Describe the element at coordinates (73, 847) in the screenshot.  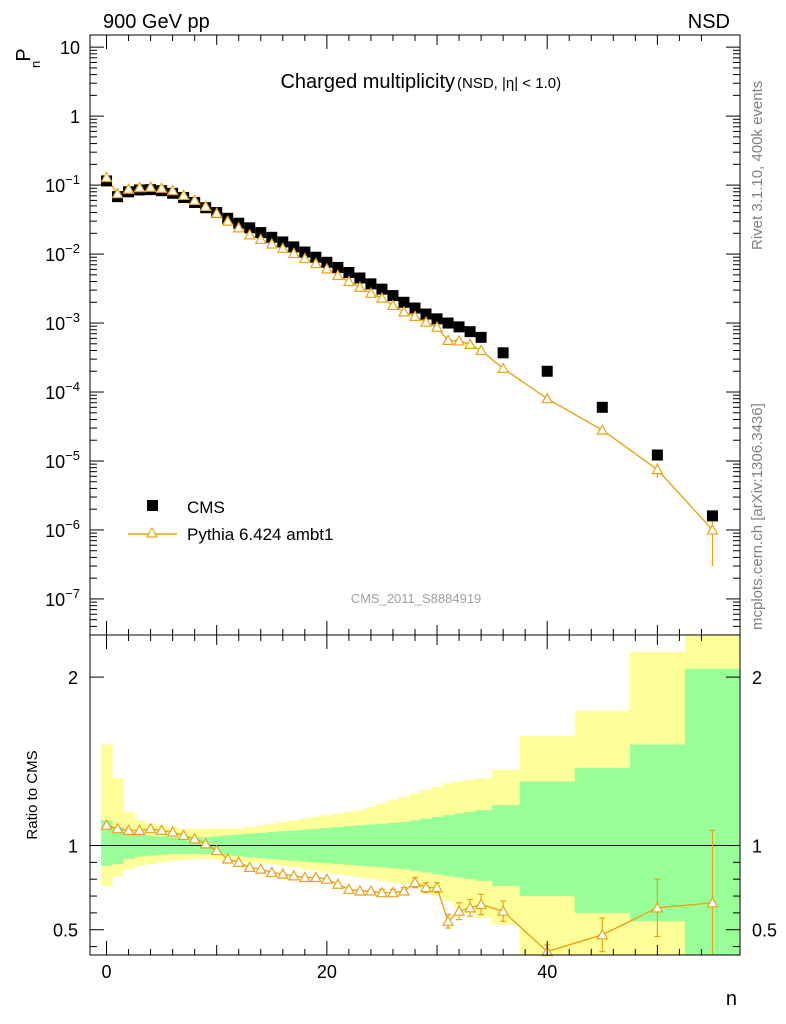
I see `y-tick-label-bottom: 1` at that location.